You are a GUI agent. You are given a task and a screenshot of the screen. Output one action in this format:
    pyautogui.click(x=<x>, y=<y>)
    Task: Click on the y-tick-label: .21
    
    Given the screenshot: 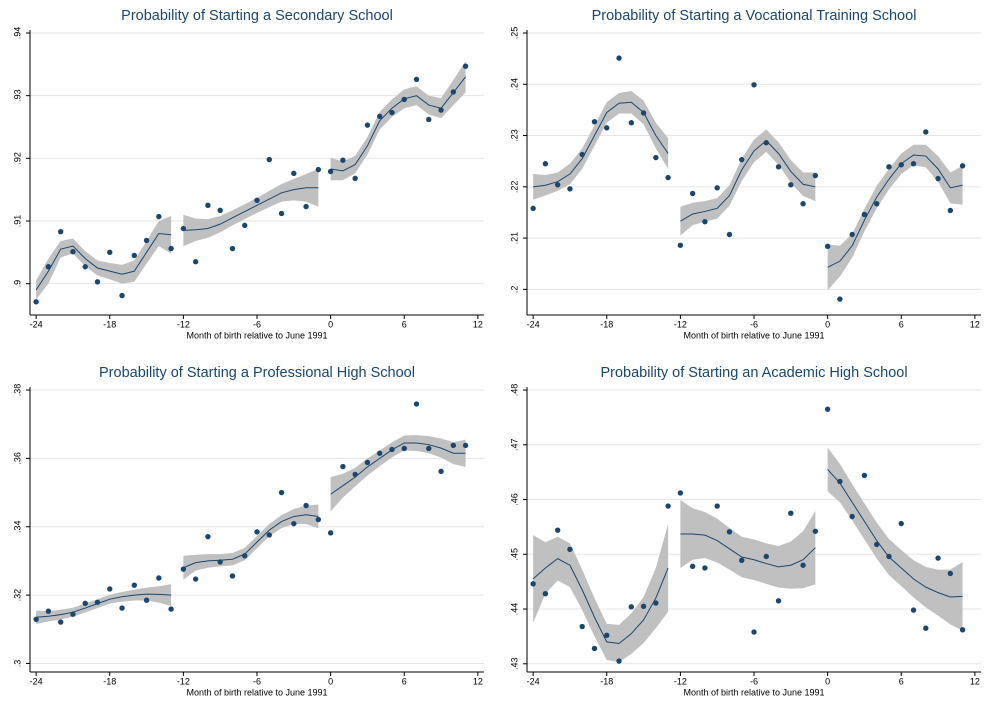 What is the action you would take?
    pyautogui.click(x=514, y=238)
    